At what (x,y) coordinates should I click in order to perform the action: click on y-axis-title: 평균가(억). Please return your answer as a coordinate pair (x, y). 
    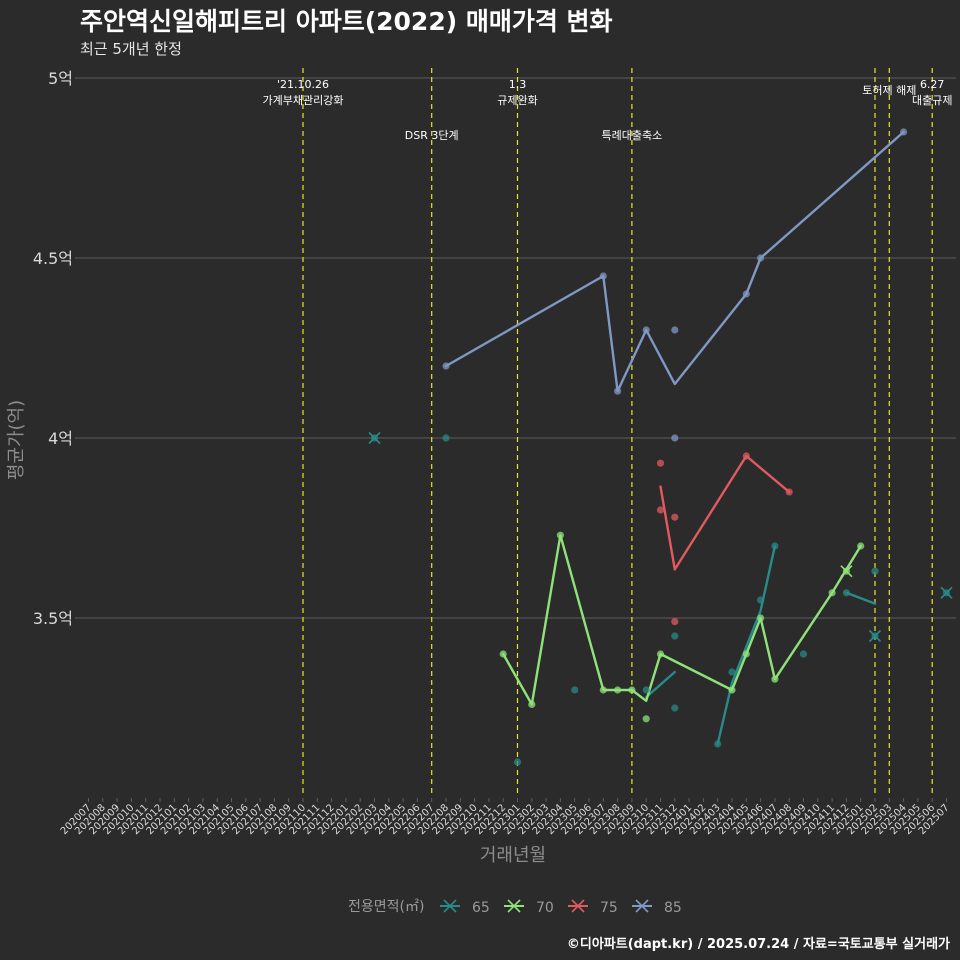
    Looking at the image, I should click on (16, 440).